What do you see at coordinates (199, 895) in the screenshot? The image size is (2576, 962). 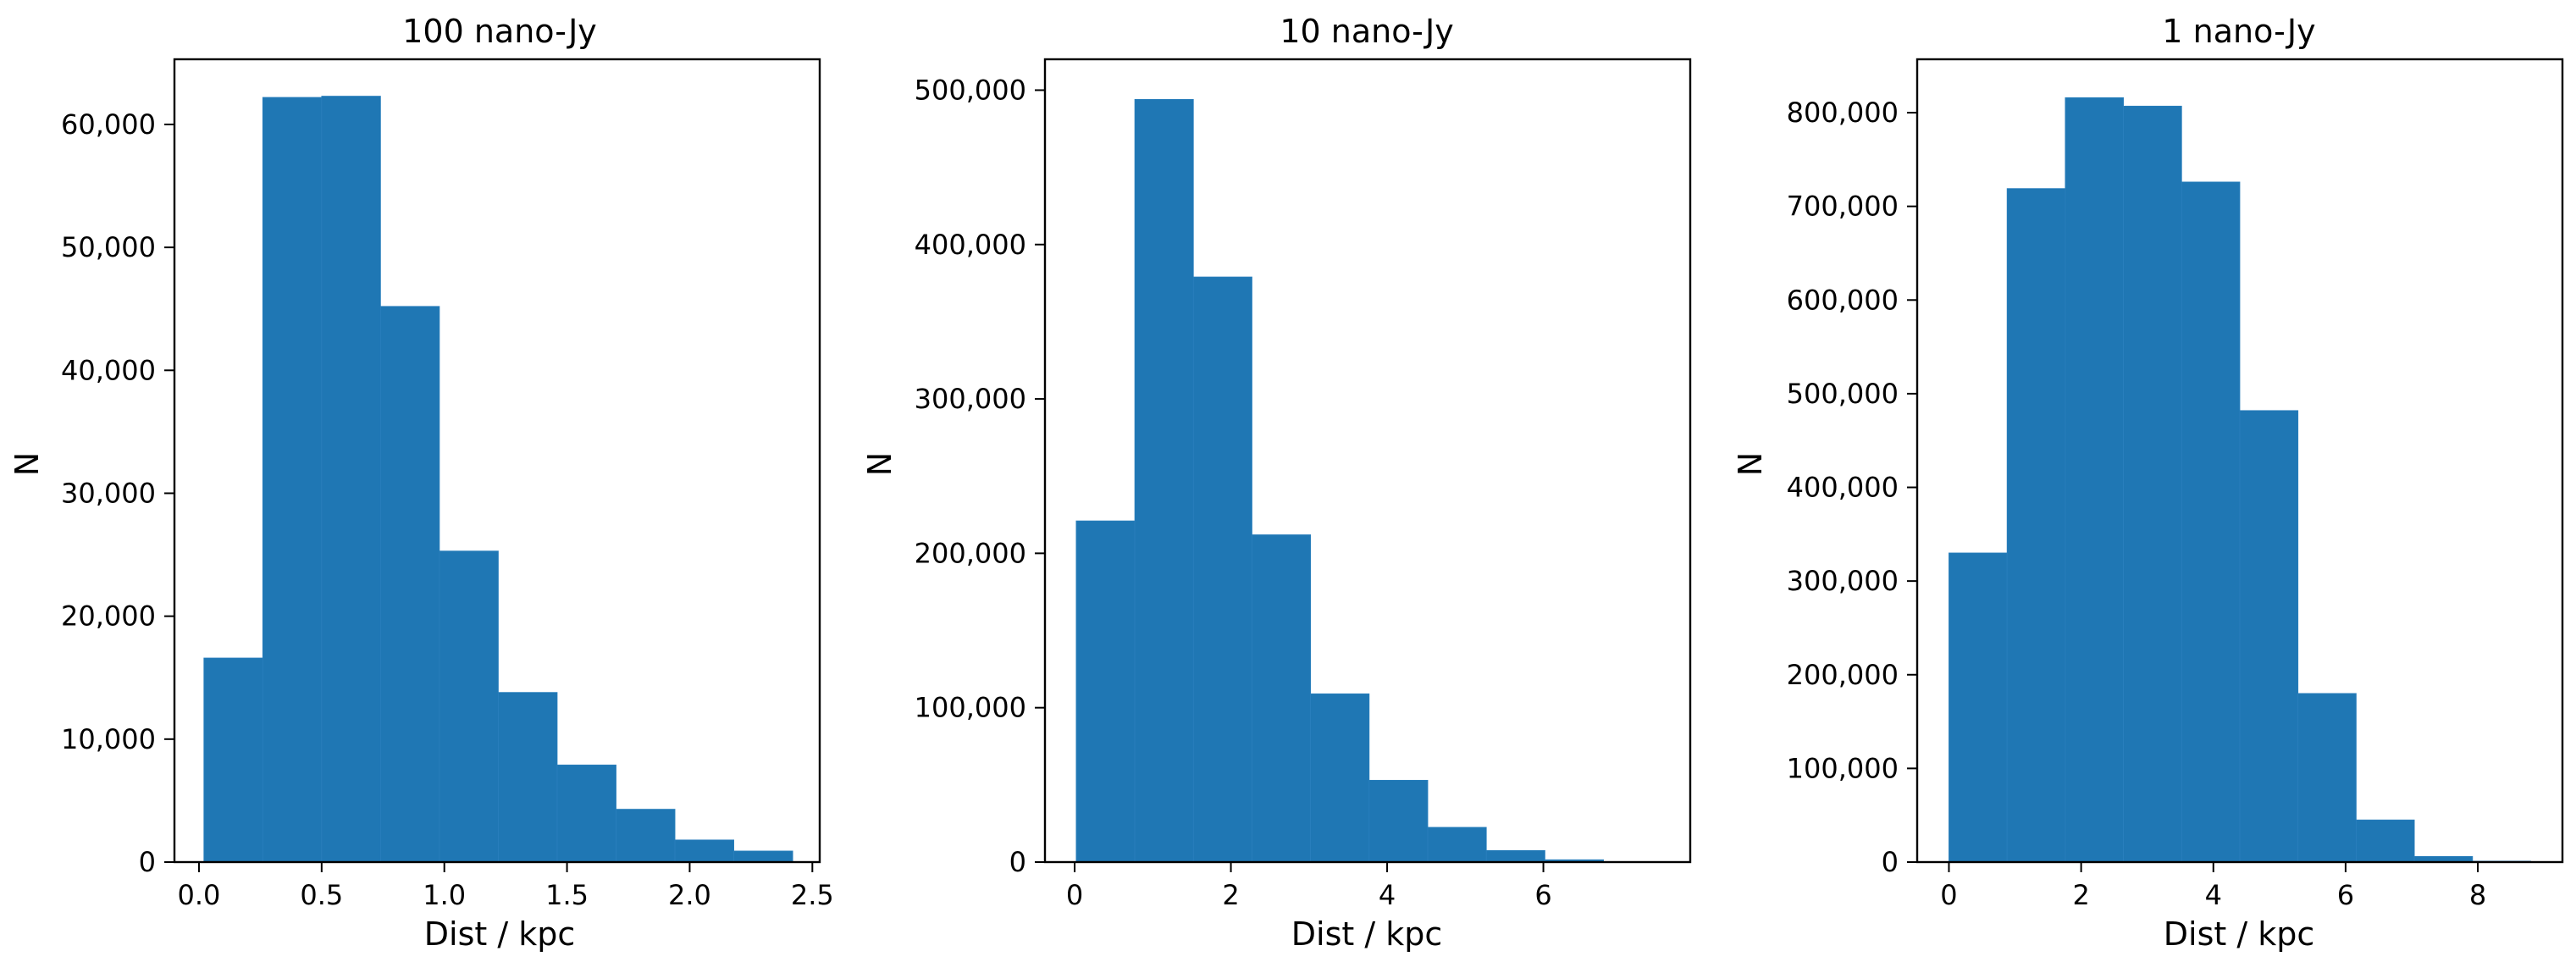 I see `x-tick-label: 0.0` at bounding box center [199, 895].